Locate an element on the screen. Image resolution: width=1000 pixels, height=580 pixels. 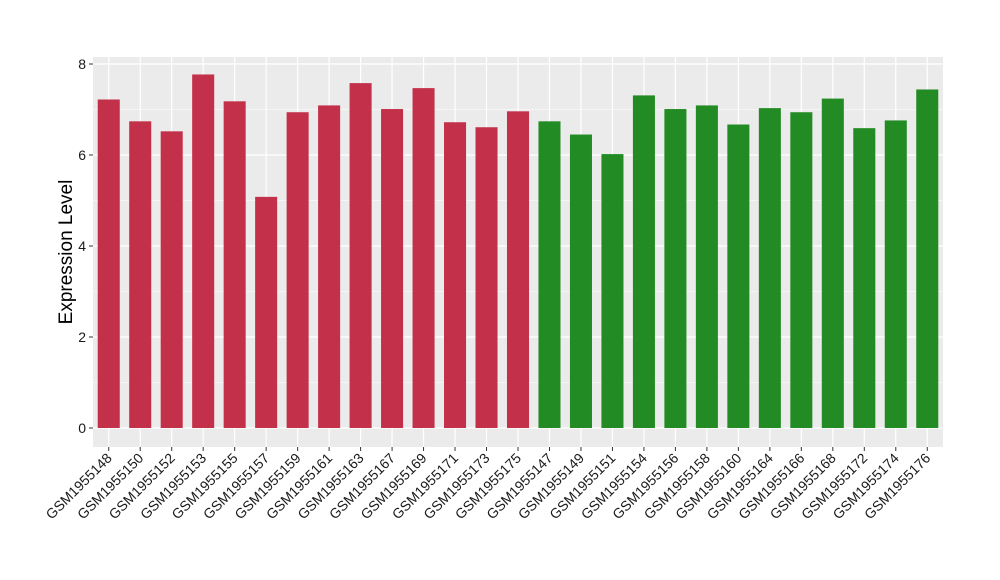
bar-GSM1955169 is located at coordinates (423, 258).